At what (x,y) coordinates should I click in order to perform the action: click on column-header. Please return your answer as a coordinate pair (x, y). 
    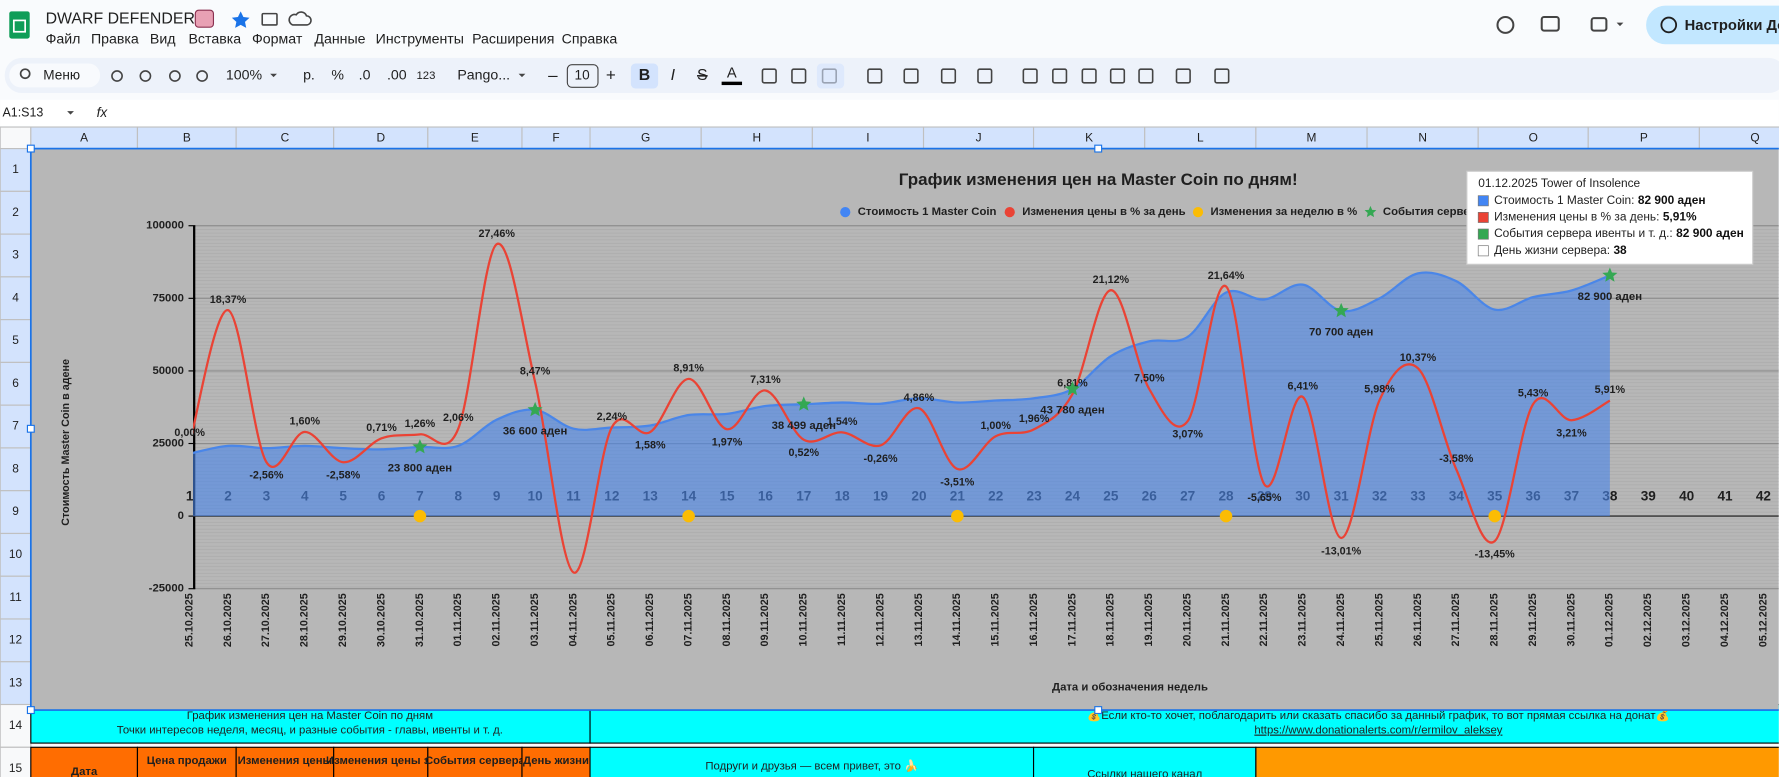
    Looking at the image, I should click on (1738, 138).